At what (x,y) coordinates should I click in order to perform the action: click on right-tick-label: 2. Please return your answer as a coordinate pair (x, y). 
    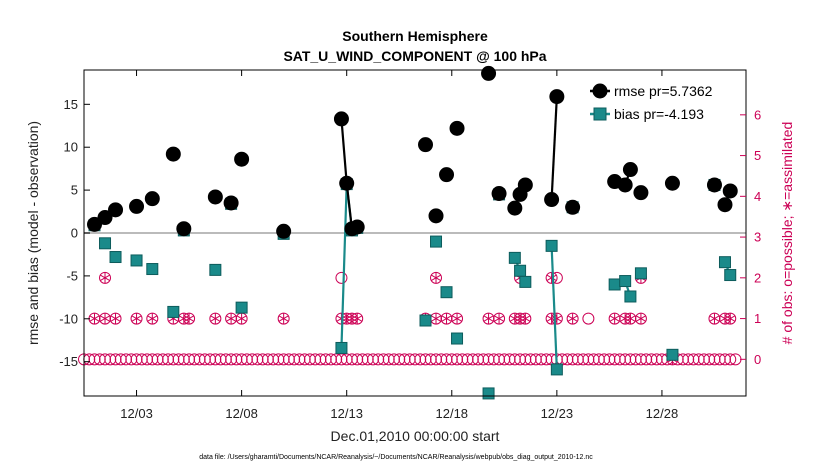
    Looking at the image, I should click on (757, 277).